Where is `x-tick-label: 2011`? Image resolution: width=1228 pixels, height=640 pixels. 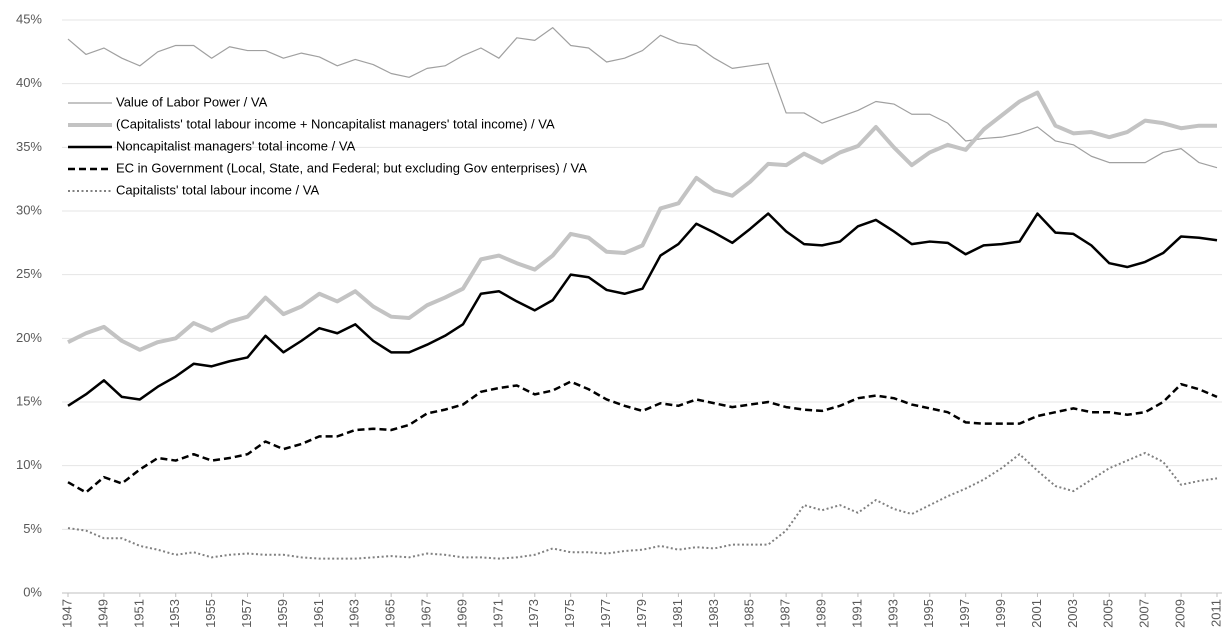 x-tick-label: 2011 is located at coordinates (1215, 613).